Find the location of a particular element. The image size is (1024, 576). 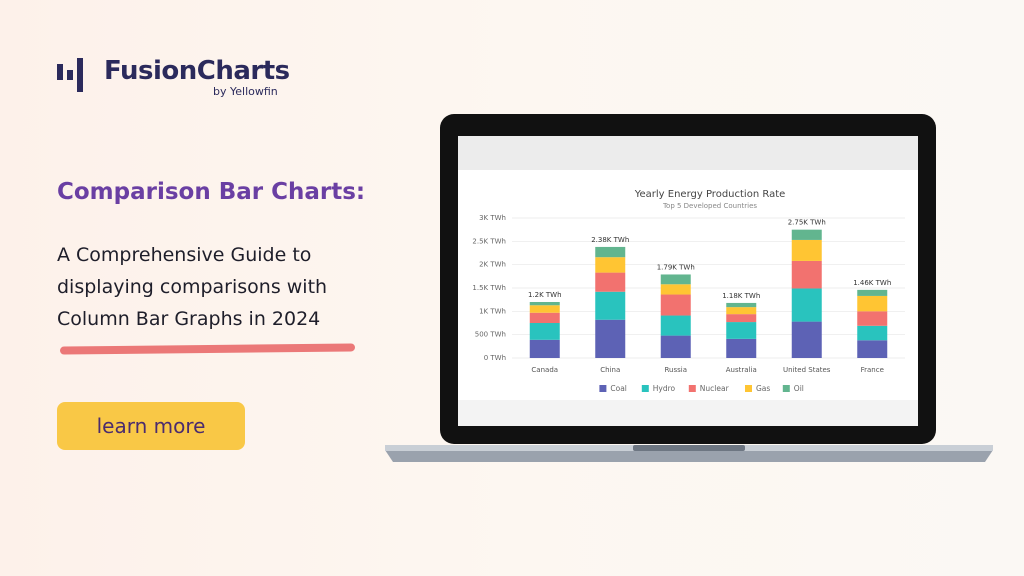

chart-subtitle: Top 5 Developed Countries is located at coordinates (709, 206).